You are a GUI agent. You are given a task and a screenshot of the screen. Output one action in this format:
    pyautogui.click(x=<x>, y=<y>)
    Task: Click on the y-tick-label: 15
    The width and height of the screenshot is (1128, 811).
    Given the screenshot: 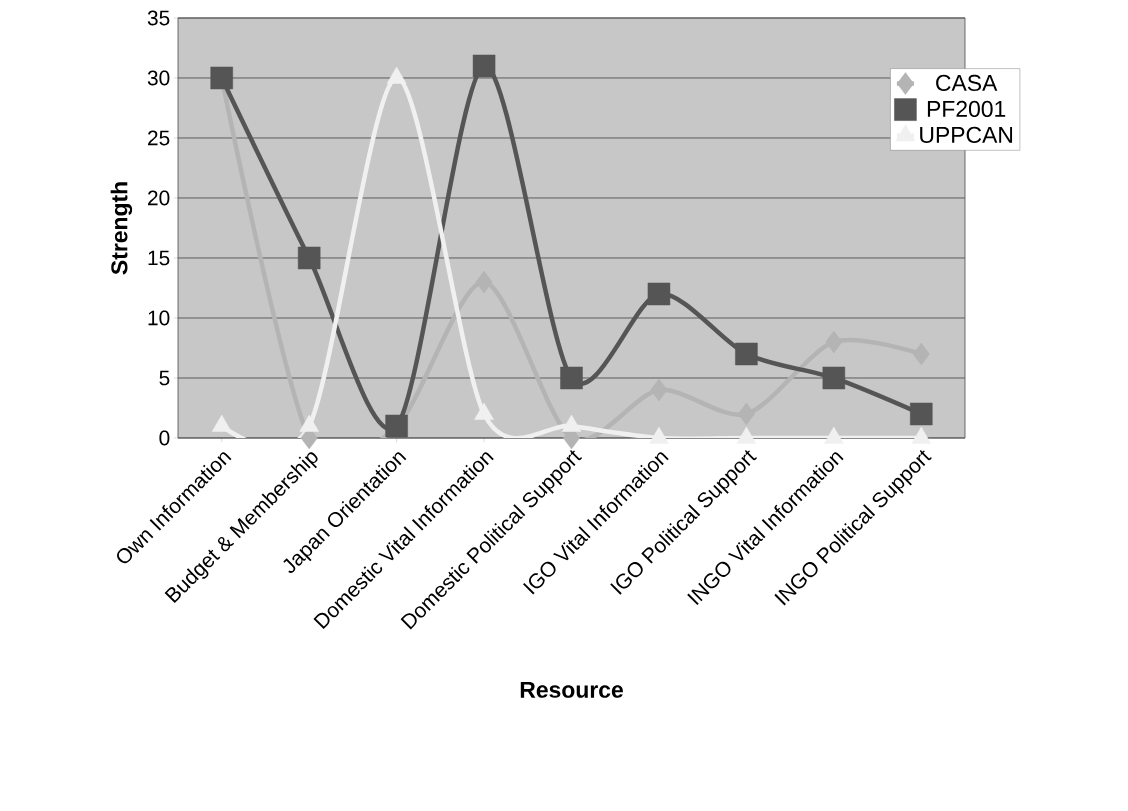 What is the action you would take?
    pyautogui.click(x=159, y=258)
    